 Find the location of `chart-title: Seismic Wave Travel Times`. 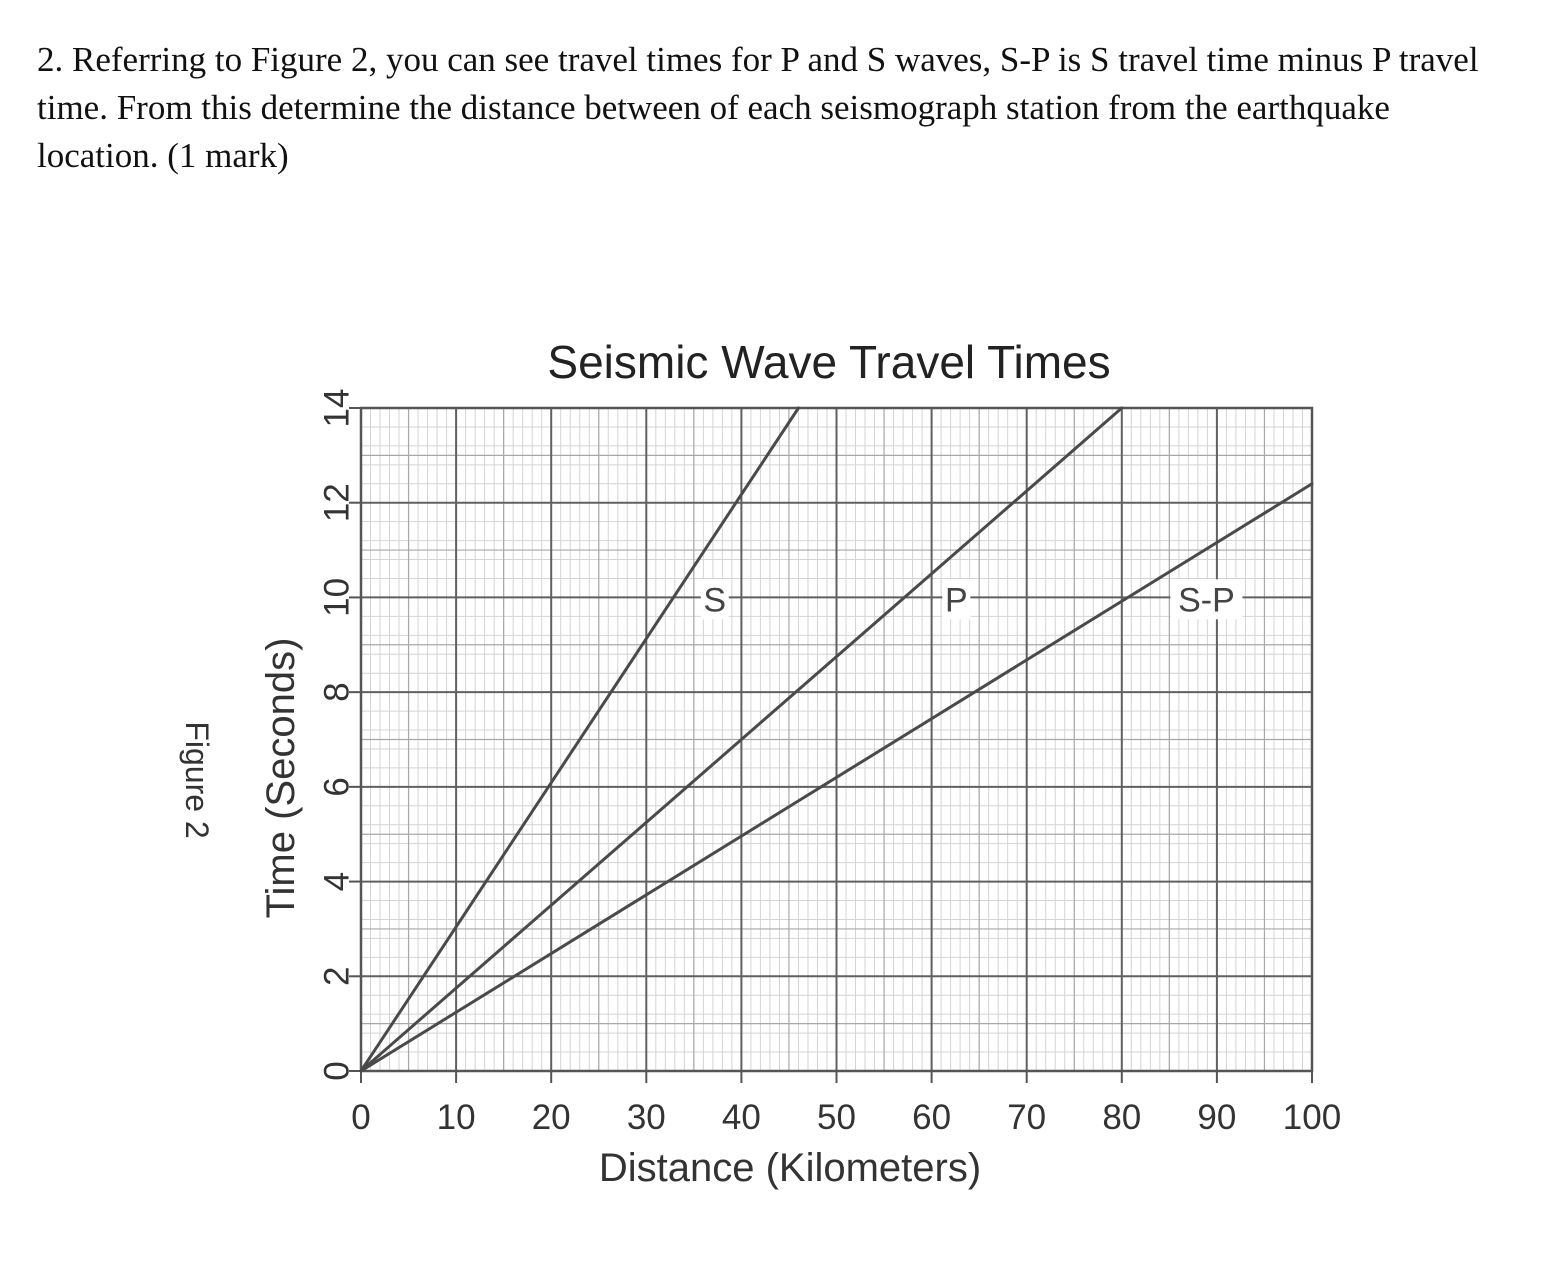

chart-title: Seismic Wave Travel Times is located at coordinates (828, 362).